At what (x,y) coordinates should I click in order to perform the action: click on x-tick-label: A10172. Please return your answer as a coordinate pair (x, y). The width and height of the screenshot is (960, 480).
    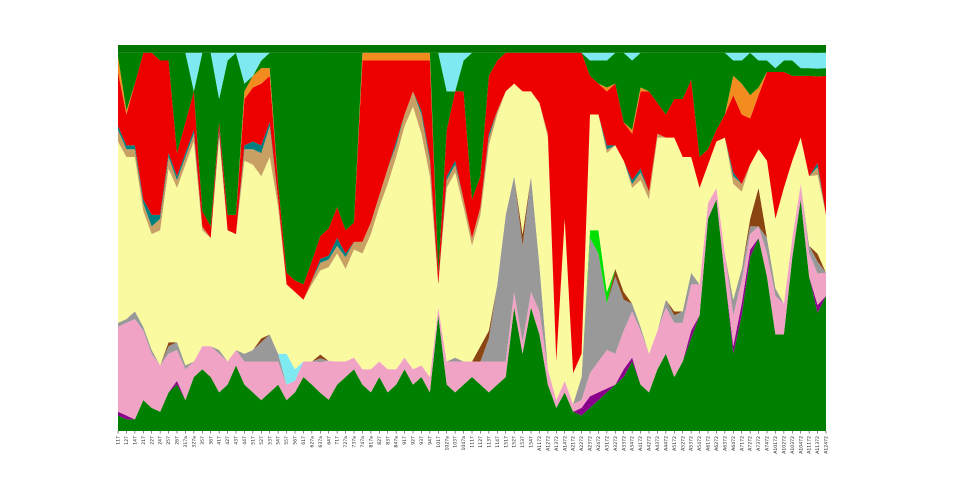
    Looking at the image, I should click on (776, 445).